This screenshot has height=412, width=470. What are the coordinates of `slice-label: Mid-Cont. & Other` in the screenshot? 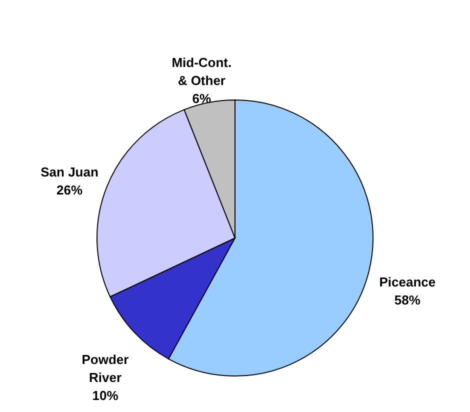 It's located at (202, 71).